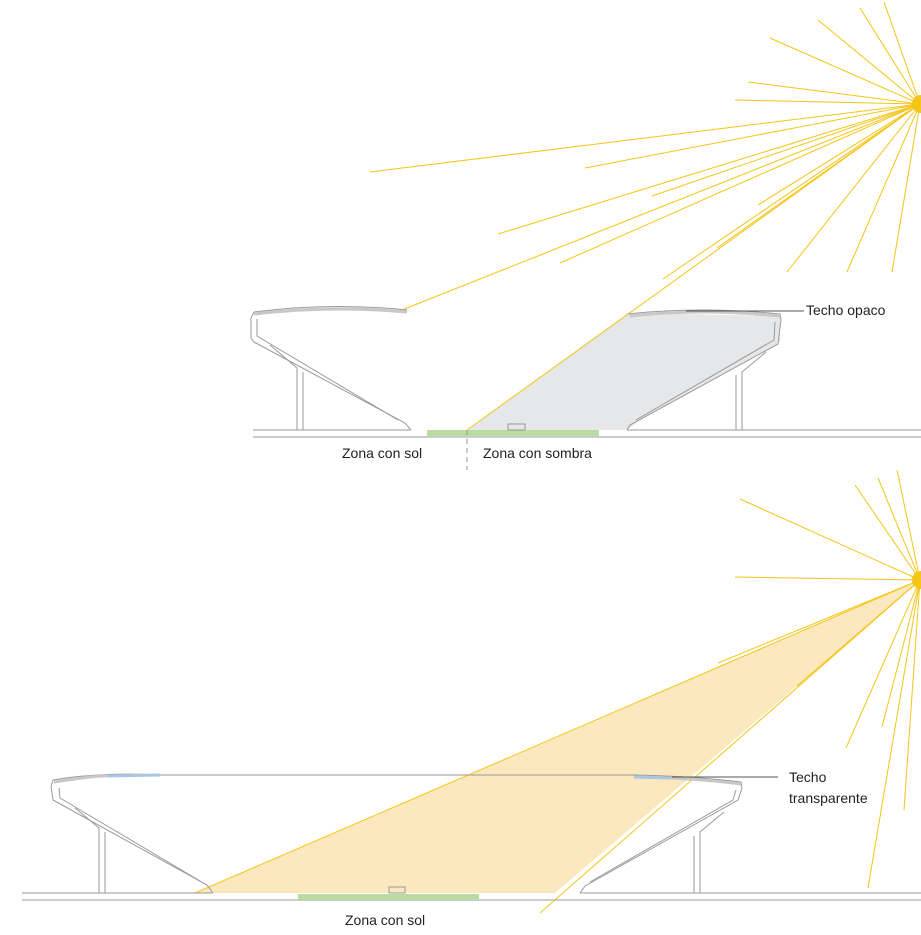 Image resolution: width=921 pixels, height=935 pixels. What do you see at coordinates (331, 368) in the screenshot?
I see `left-stand-top` at bounding box center [331, 368].